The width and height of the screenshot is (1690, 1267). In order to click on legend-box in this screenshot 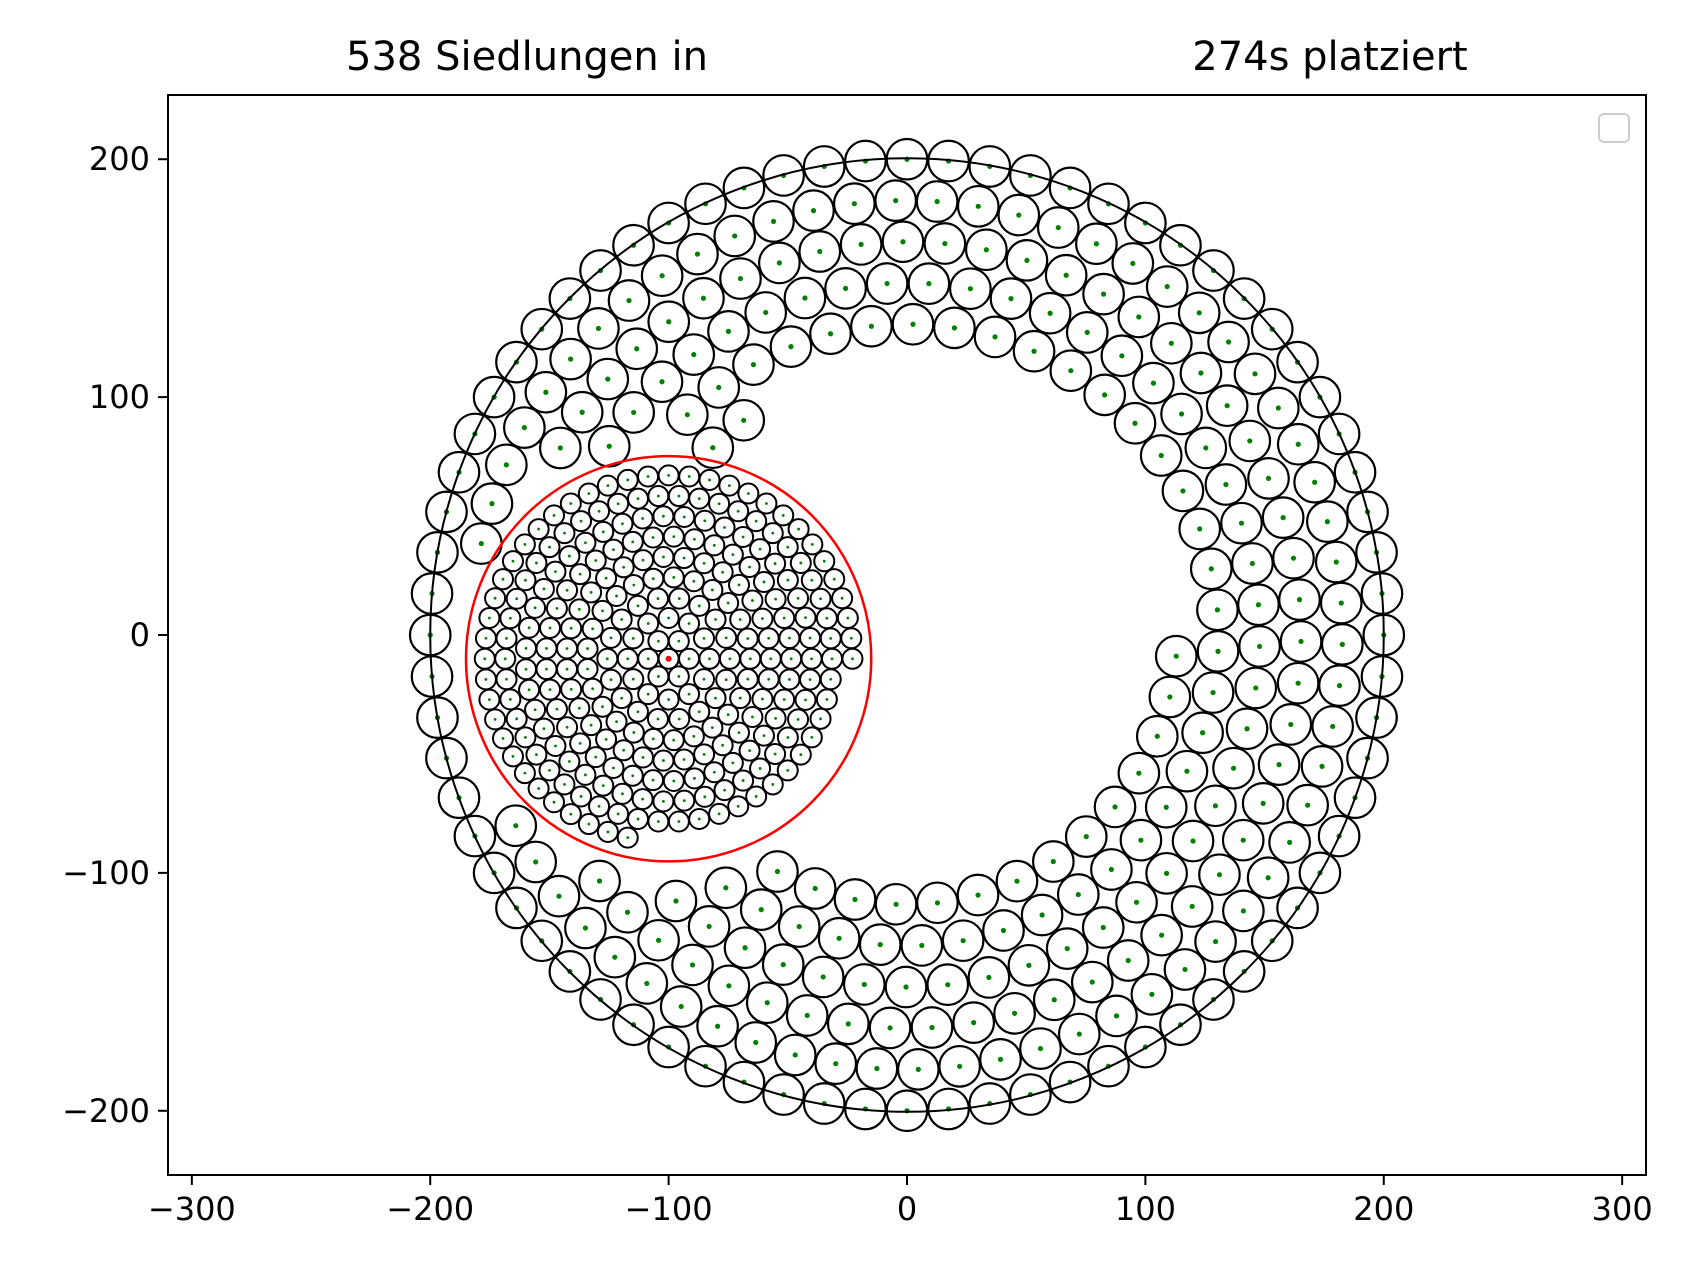, I will do `click(1614, 128)`.